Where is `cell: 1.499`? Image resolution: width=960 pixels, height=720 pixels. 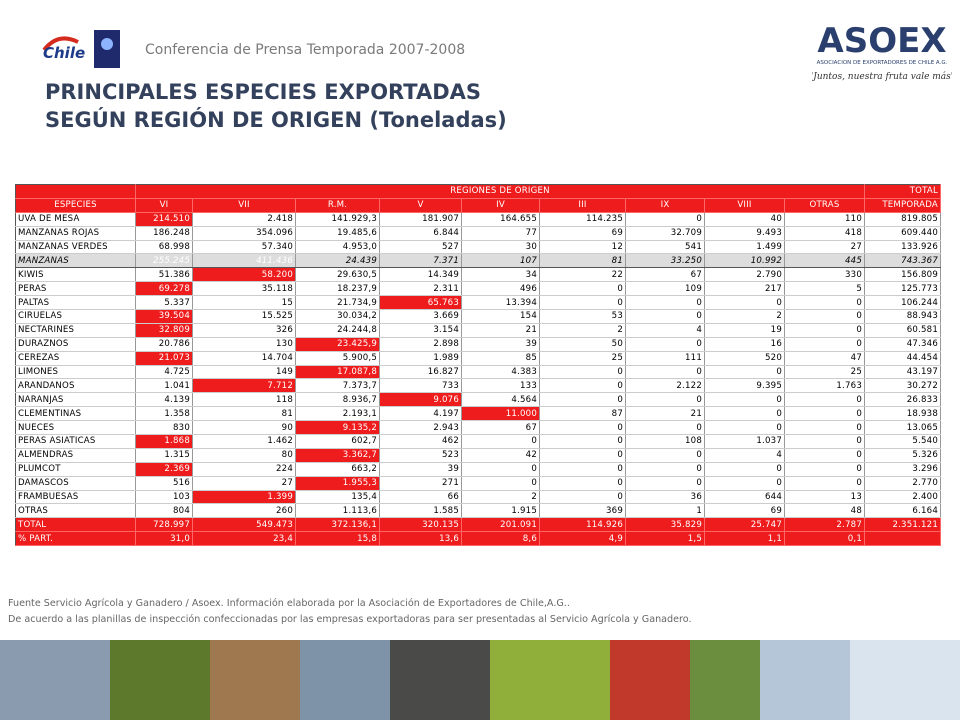 cell: 1.499 is located at coordinates (744, 247).